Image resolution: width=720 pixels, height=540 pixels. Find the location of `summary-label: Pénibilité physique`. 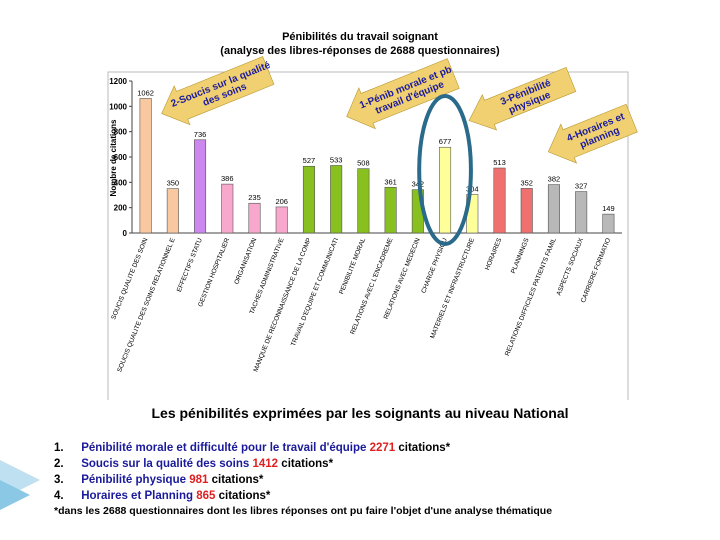

summary-label: Pénibilité physique is located at coordinates (134, 480).